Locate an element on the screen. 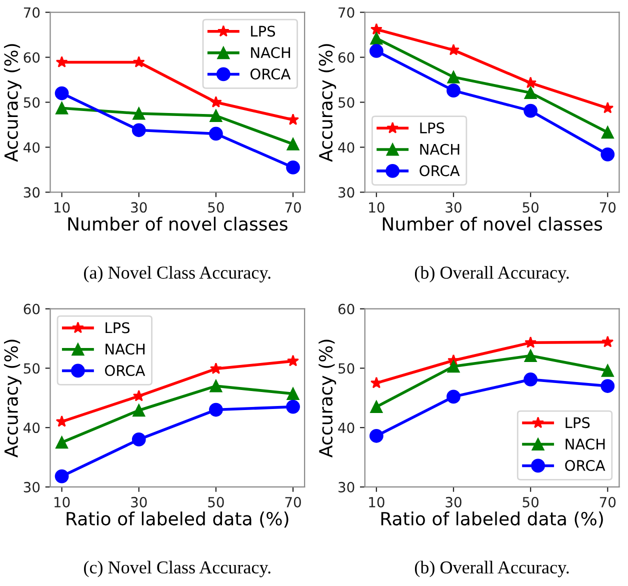  text: (a) Novel Class Accuracy. is located at coordinates (177, 274).